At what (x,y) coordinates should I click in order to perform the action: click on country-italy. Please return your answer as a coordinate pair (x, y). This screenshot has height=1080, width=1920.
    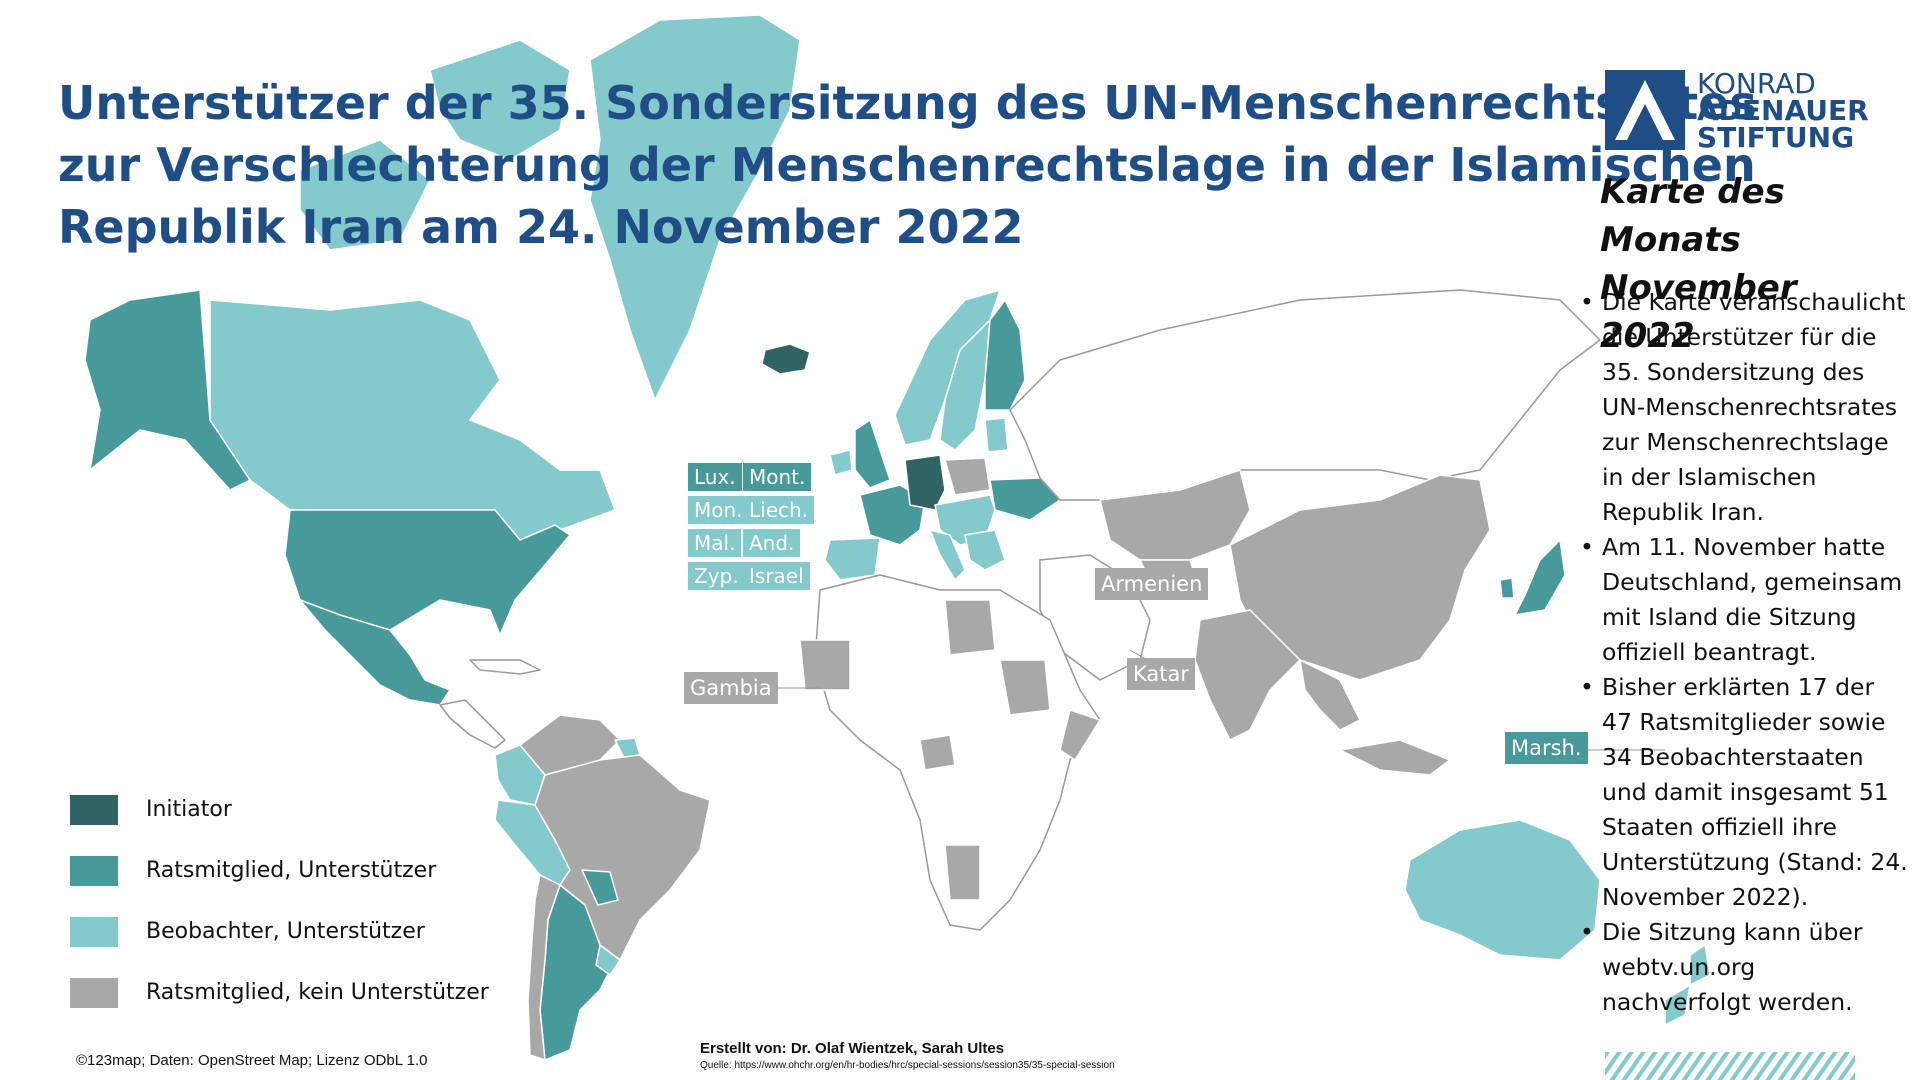
    Looking at the image, I should click on (947, 555).